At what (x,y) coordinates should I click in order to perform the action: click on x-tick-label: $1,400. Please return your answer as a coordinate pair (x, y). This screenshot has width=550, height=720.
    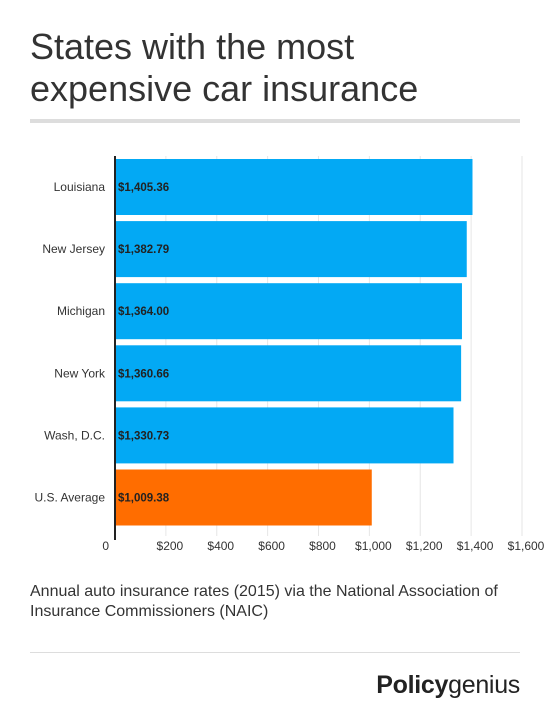
    Looking at the image, I should click on (475, 546).